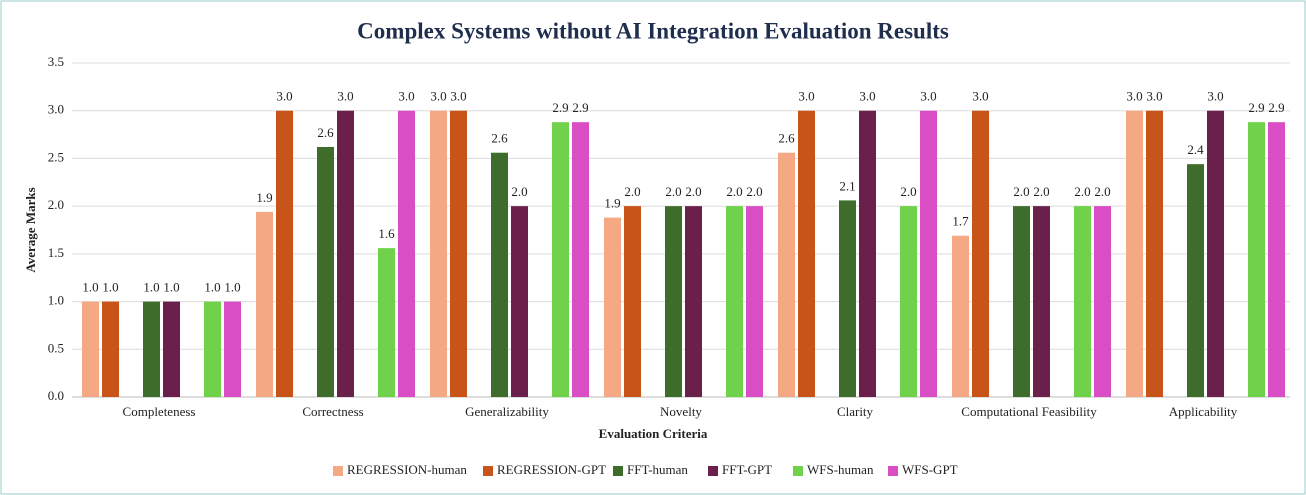 The width and height of the screenshot is (1306, 495). I want to click on x-tick-label: Completeness, so click(159, 411).